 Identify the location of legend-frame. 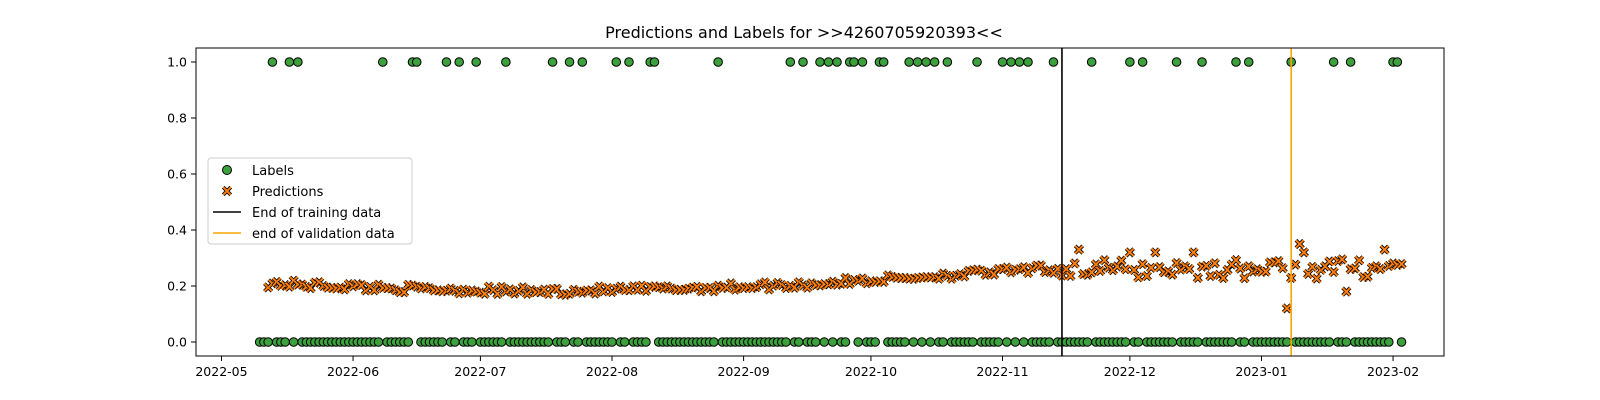
(310, 201).